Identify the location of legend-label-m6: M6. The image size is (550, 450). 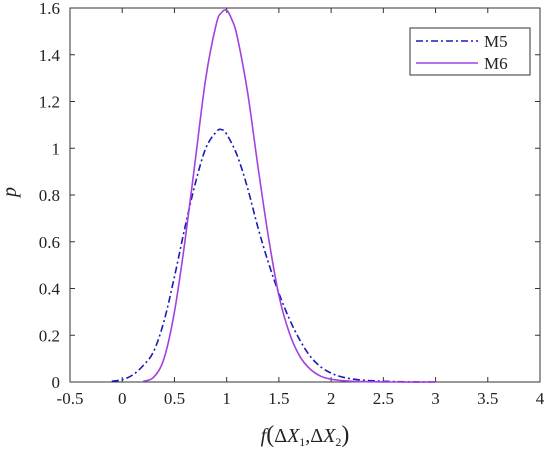
(496, 63).